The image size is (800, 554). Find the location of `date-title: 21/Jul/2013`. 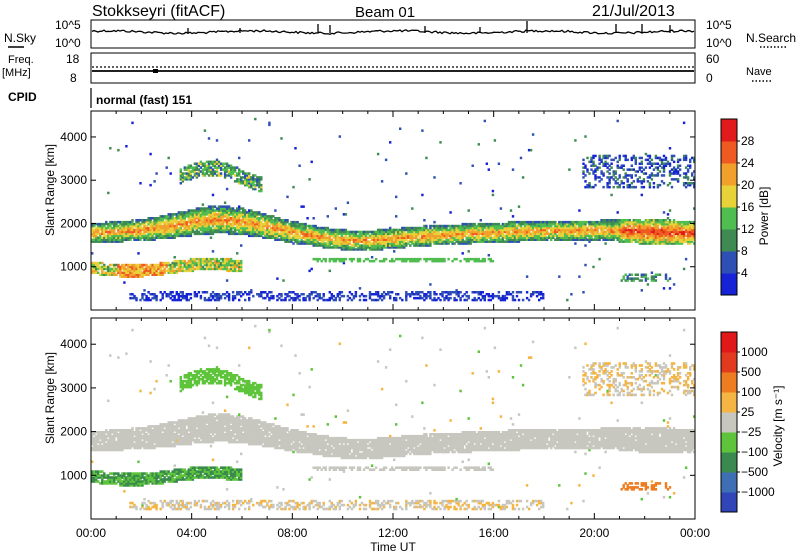

date-title: 21/Jul/2013 is located at coordinates (633, 11).